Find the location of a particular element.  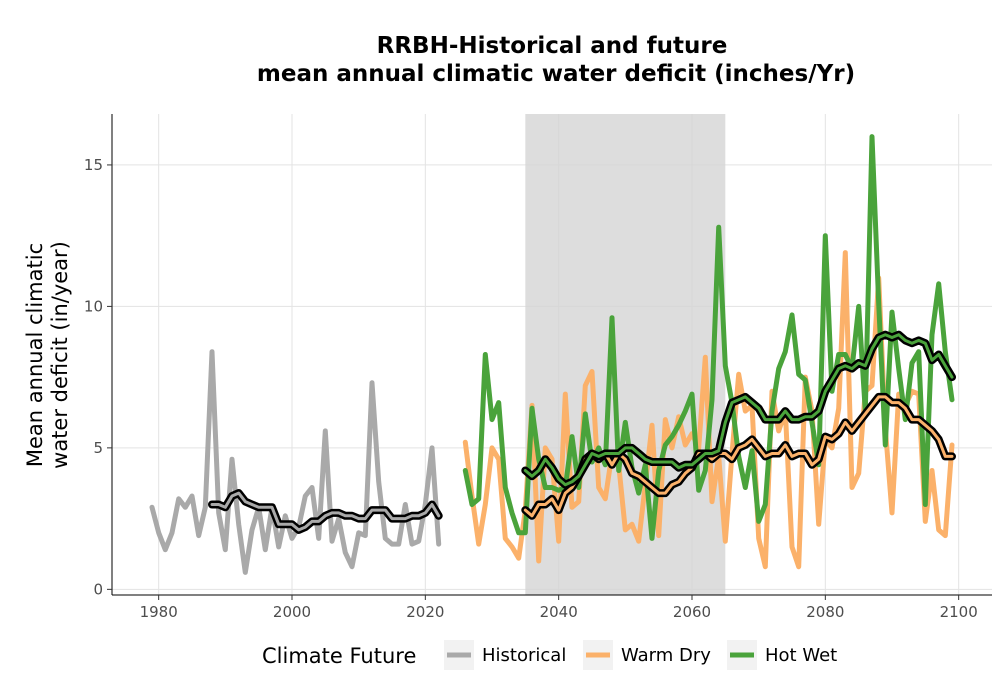

legend-item-hot-wet: Hot Wet is located at coordinates (782, 655).